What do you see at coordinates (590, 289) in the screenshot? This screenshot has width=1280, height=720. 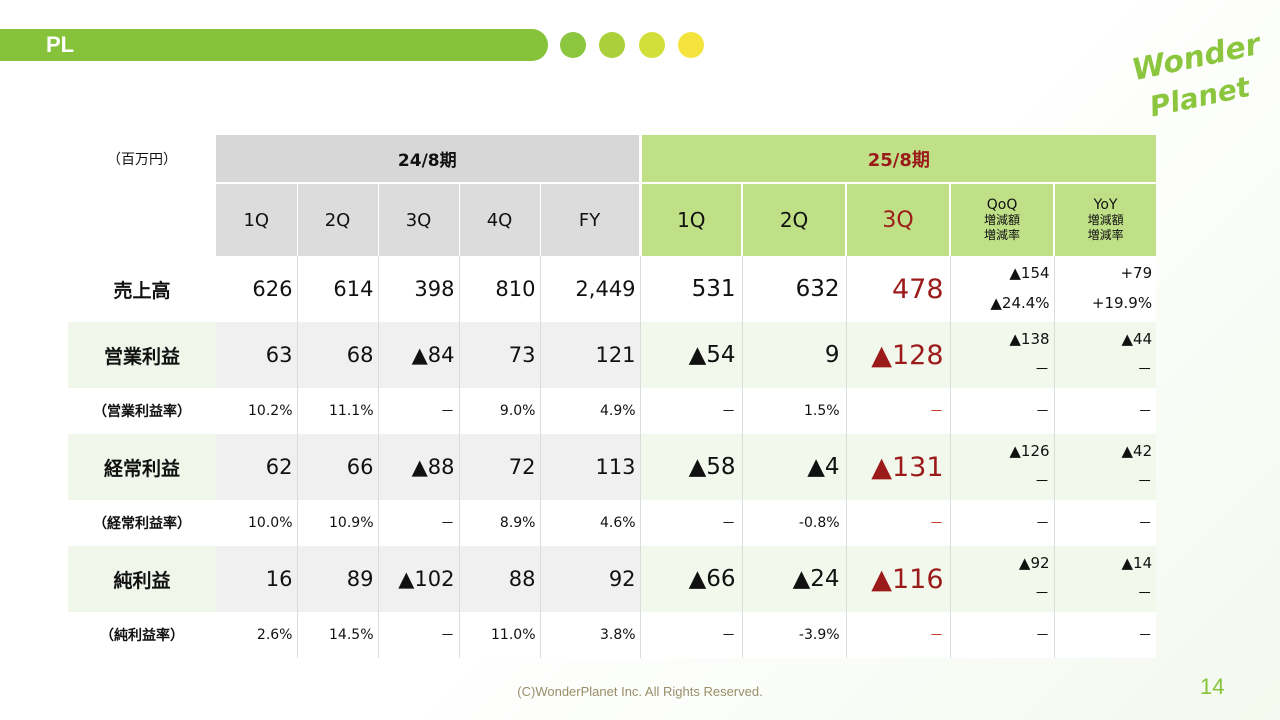 I see `cell: 2,449` at bounding box center [590, 289].